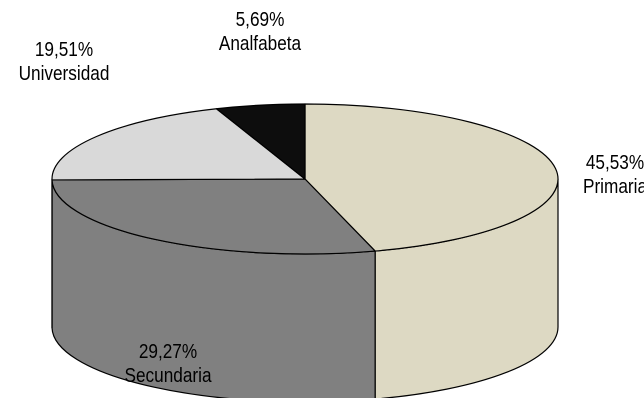 This screenshot has height=398, width=644. What do you see at coordinates (431, 177) in the screenshot?
I see `slice-top-primaria` at bounding box center [431, 177].